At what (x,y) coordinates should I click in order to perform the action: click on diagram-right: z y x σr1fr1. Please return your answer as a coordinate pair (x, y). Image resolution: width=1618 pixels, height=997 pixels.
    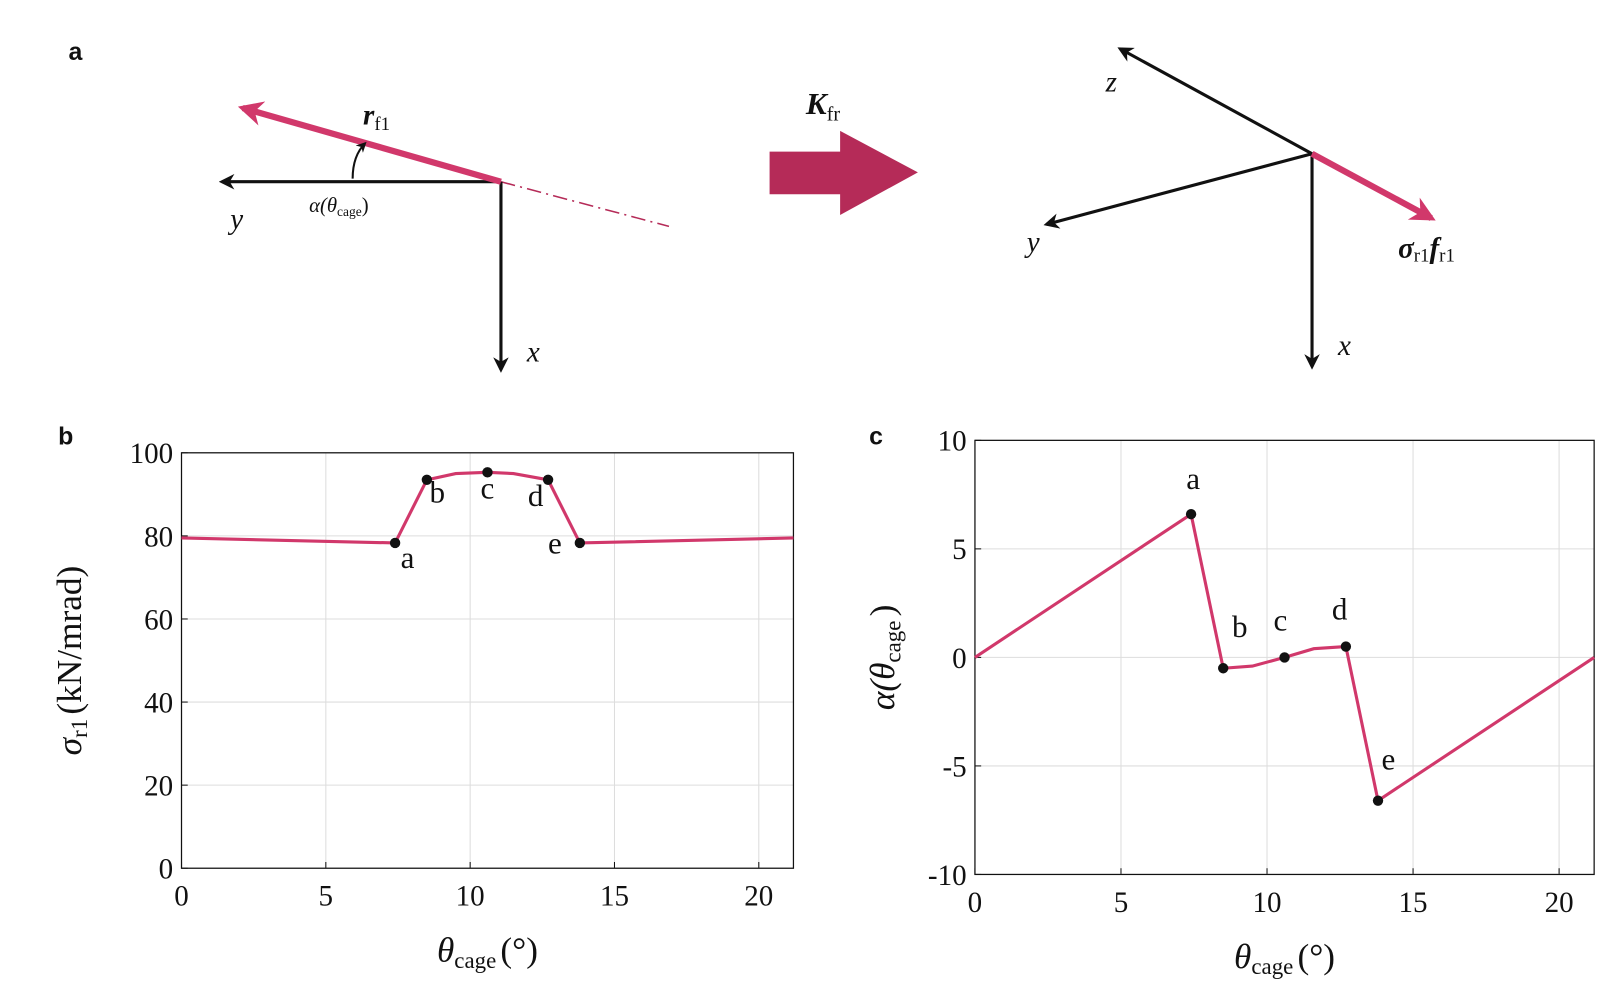
    Looking at the image, I should click on (1239, 208).